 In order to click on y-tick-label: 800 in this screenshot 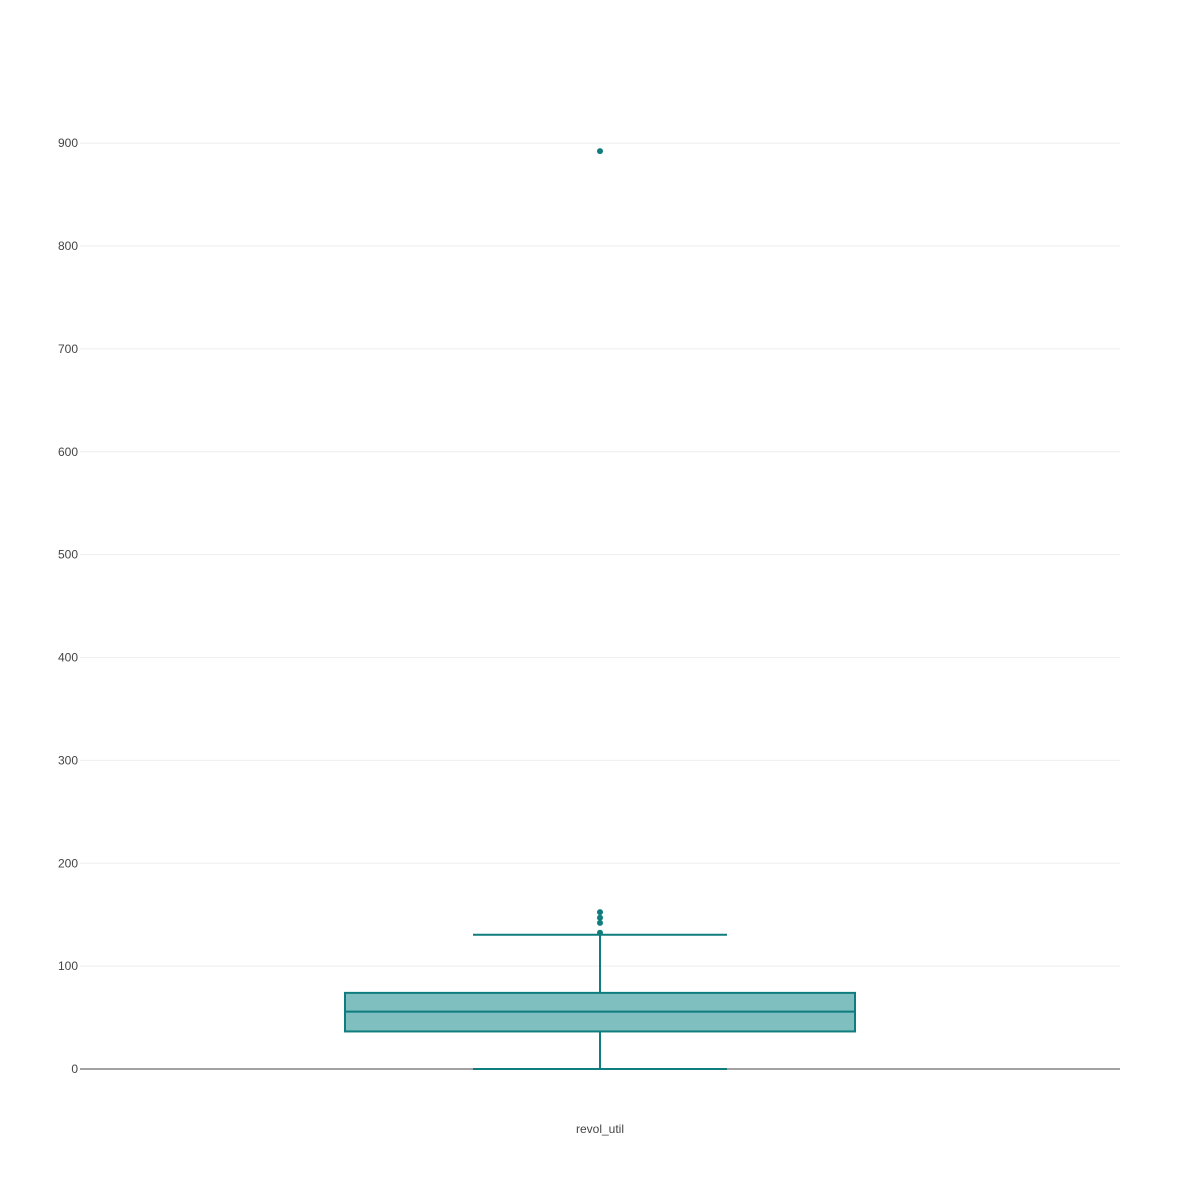, I will do `click(68, 246)`.